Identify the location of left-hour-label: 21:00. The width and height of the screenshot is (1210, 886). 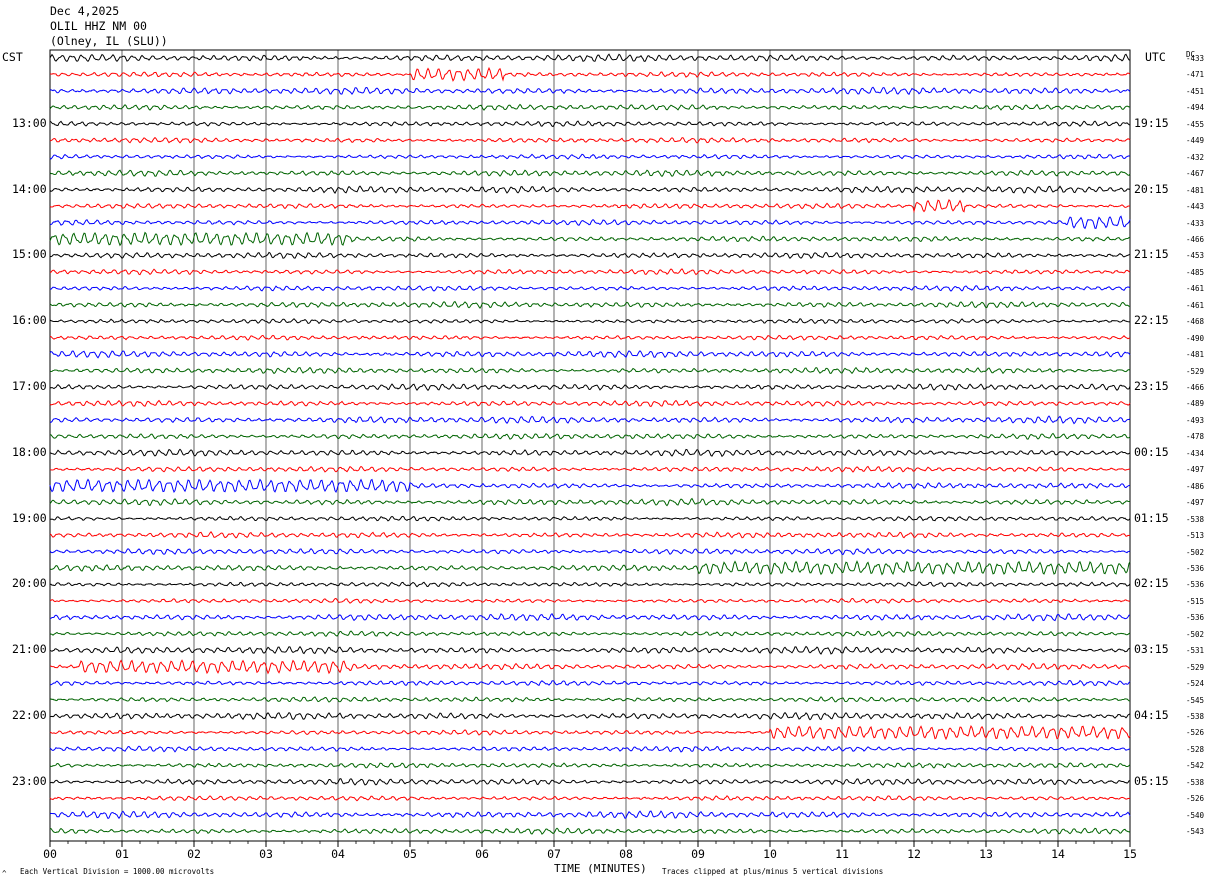
(29, 649).